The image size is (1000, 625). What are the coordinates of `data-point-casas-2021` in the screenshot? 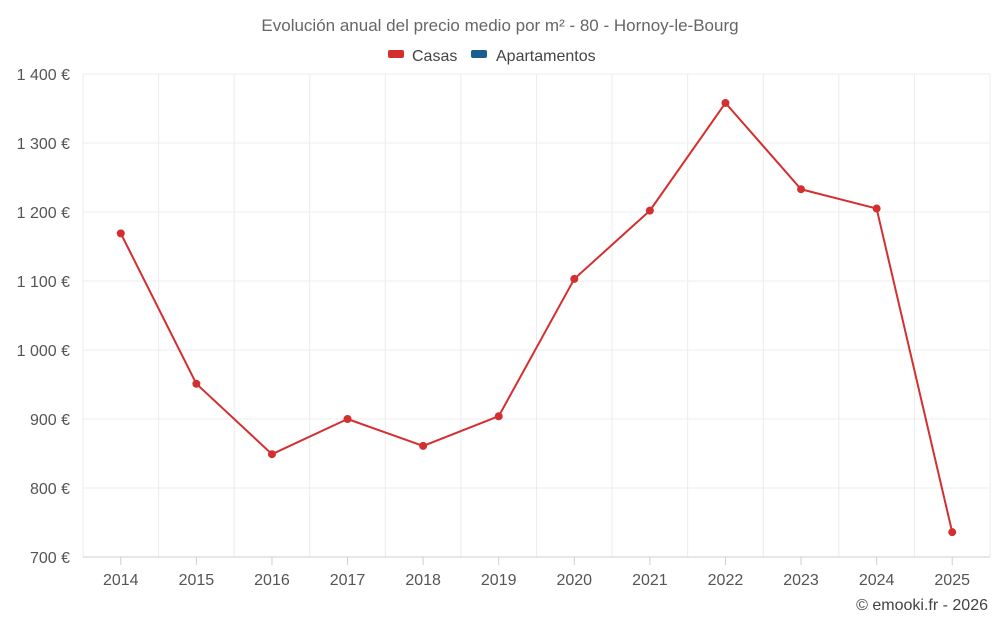 It's located at (649, 210).